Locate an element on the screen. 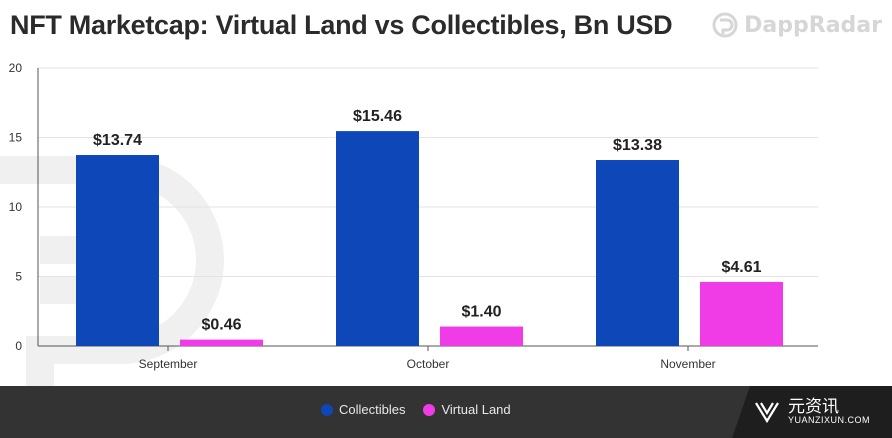 This screenshot has height=438, width=892. legend-label-virtual-land: Virtual Land is located at coordinates (476, 409).